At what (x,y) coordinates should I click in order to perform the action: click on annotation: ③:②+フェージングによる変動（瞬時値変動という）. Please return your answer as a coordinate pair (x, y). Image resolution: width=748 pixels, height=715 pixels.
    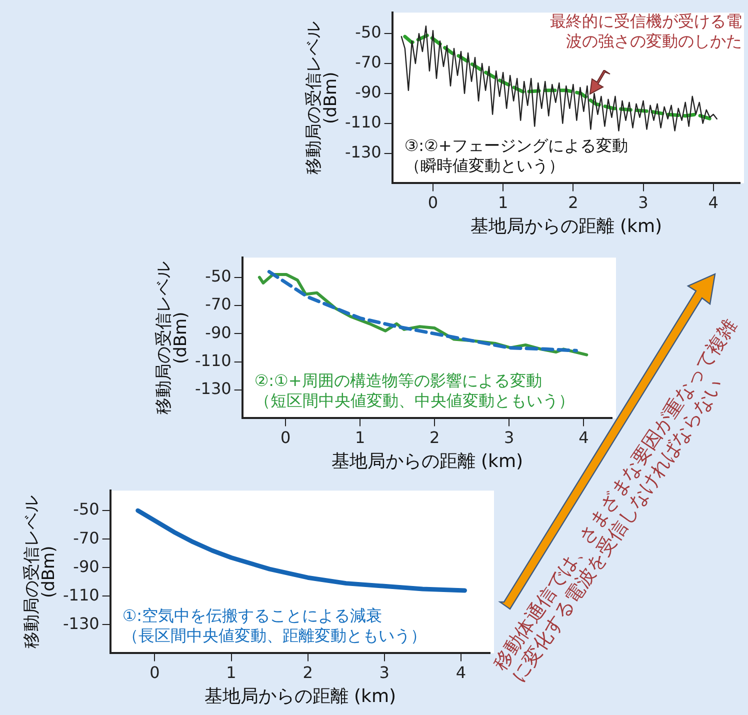
    Looking at the image, I should click on (516, 156).